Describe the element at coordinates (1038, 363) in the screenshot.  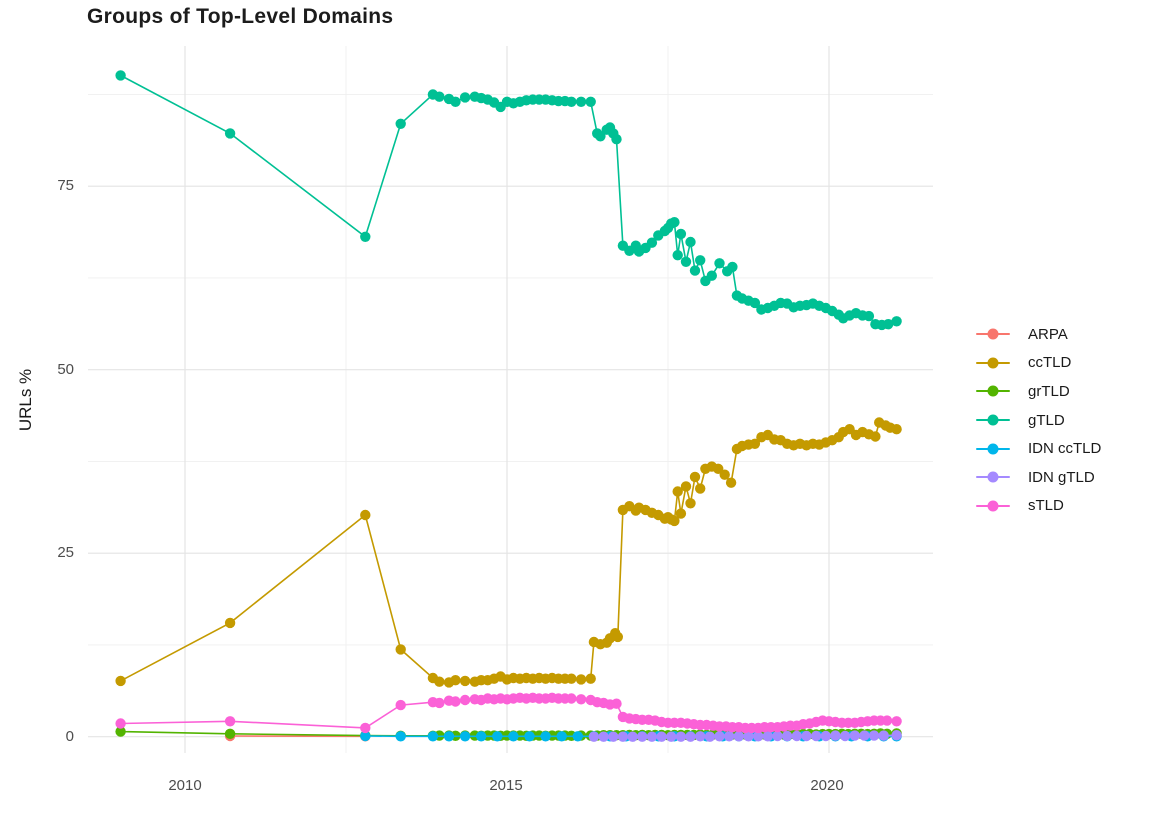
I see `legend-item-cctld: ccTLD` at that location.